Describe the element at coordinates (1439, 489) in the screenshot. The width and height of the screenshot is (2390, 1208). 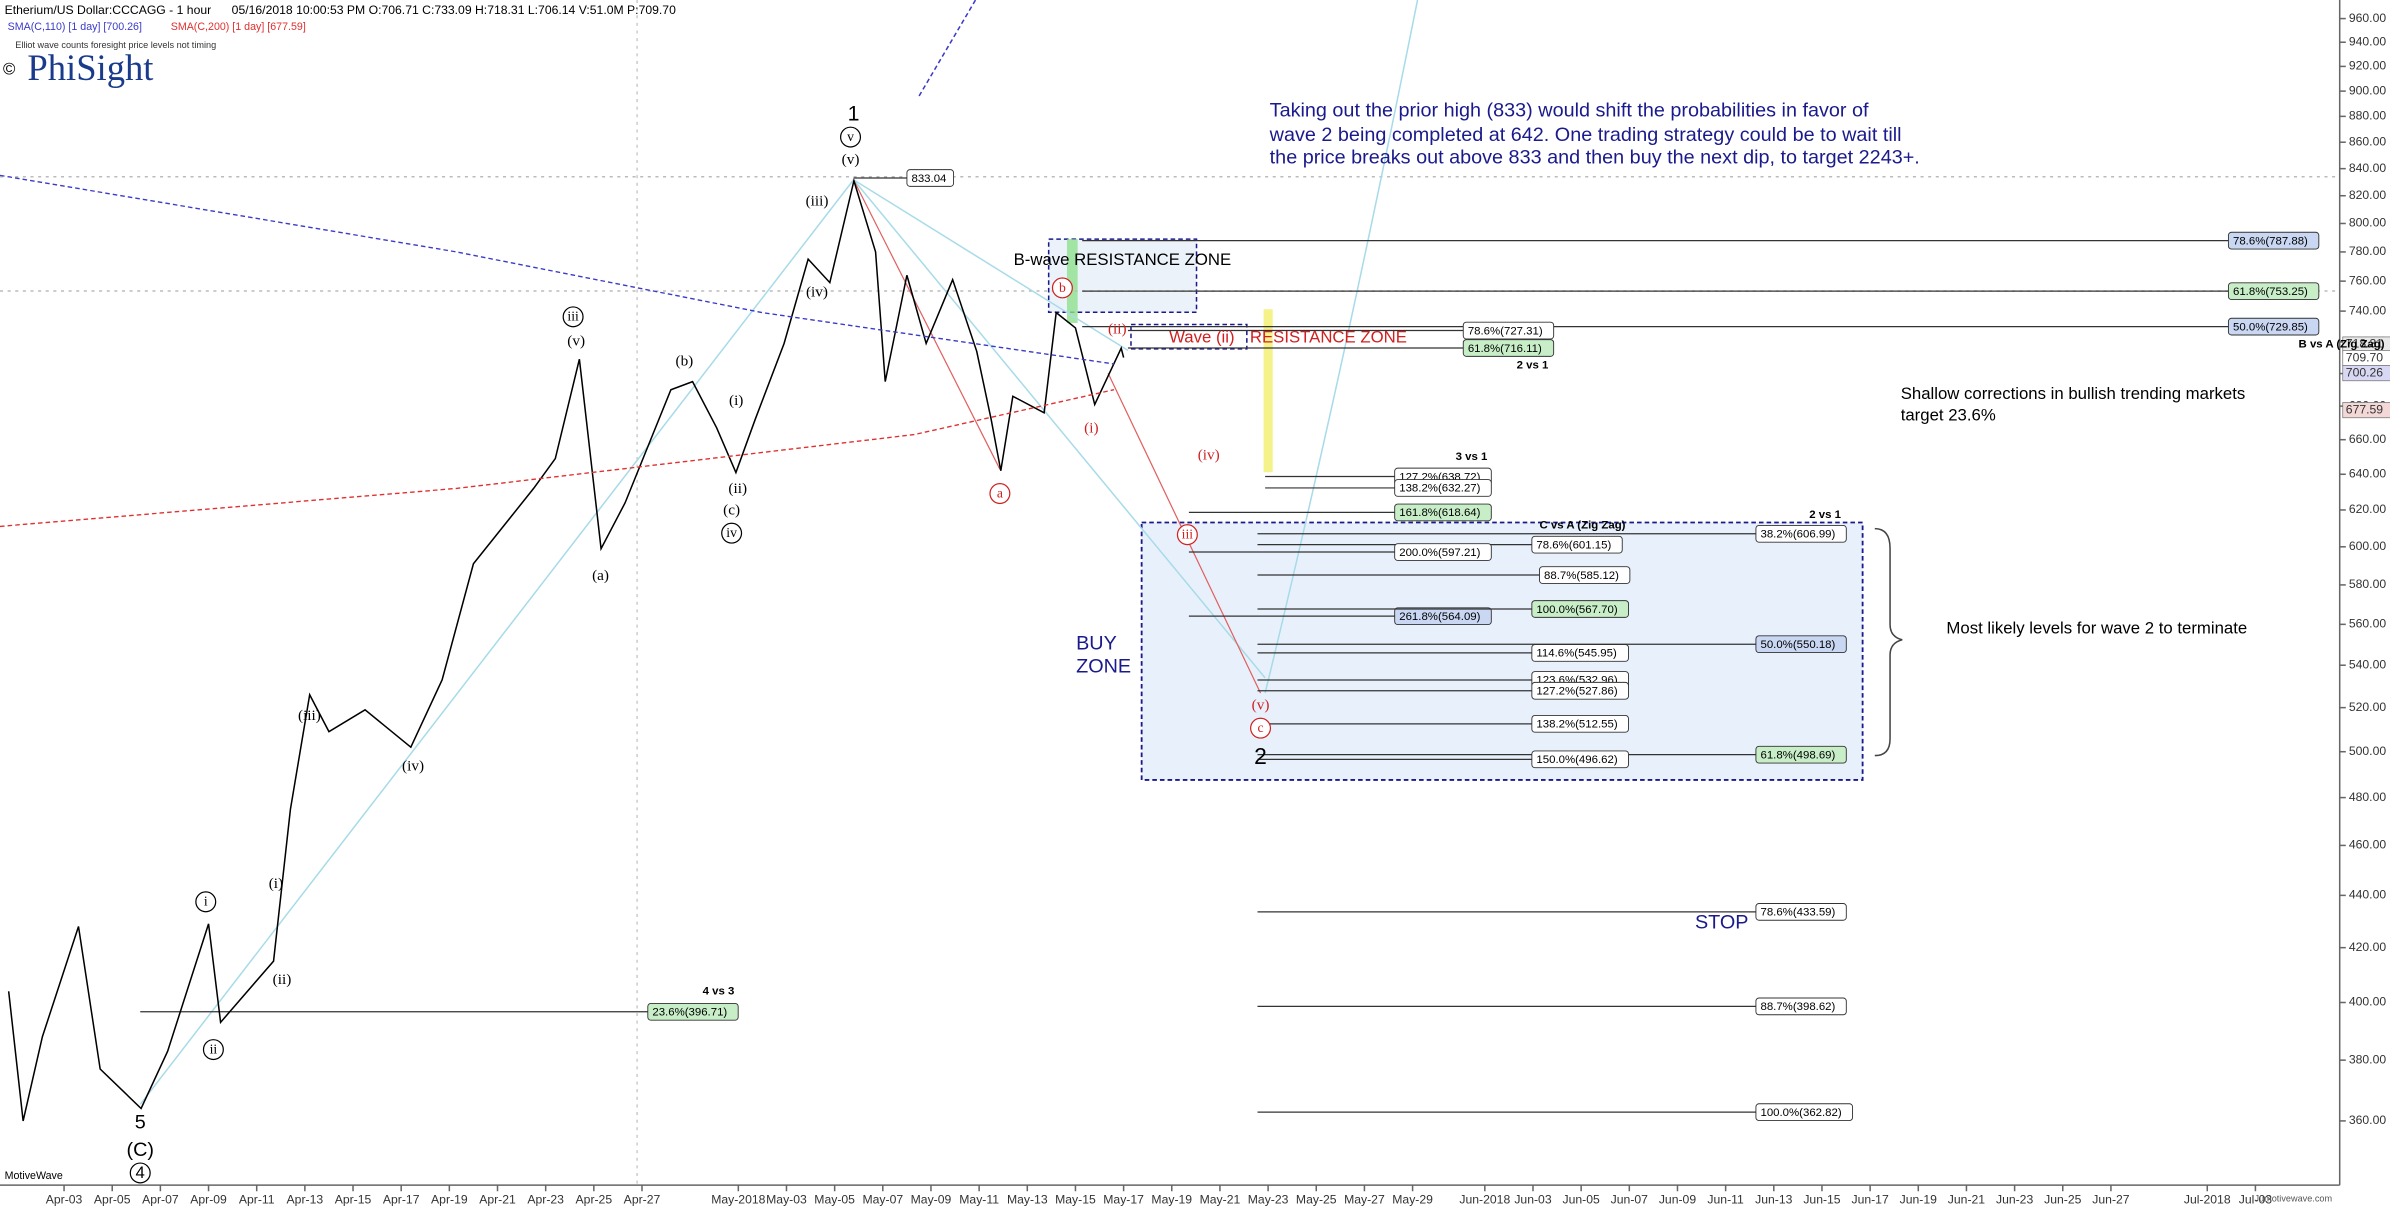
I see `level-label: 138.2%(632.27)` at that location.